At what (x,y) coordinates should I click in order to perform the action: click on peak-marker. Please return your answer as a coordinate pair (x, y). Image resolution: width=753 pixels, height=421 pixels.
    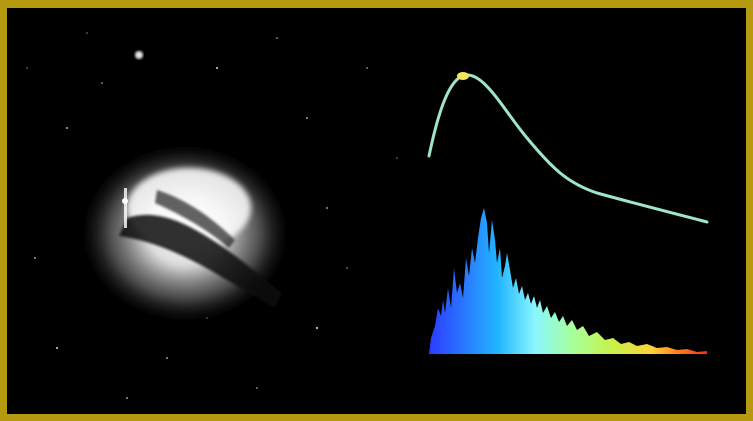
    Looking at the image, I should click on (463, 76).